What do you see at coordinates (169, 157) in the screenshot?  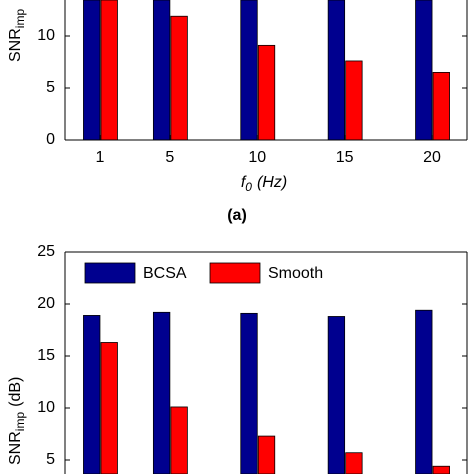 I see `x-tick-label: 5` at bounding box center [169, 157].